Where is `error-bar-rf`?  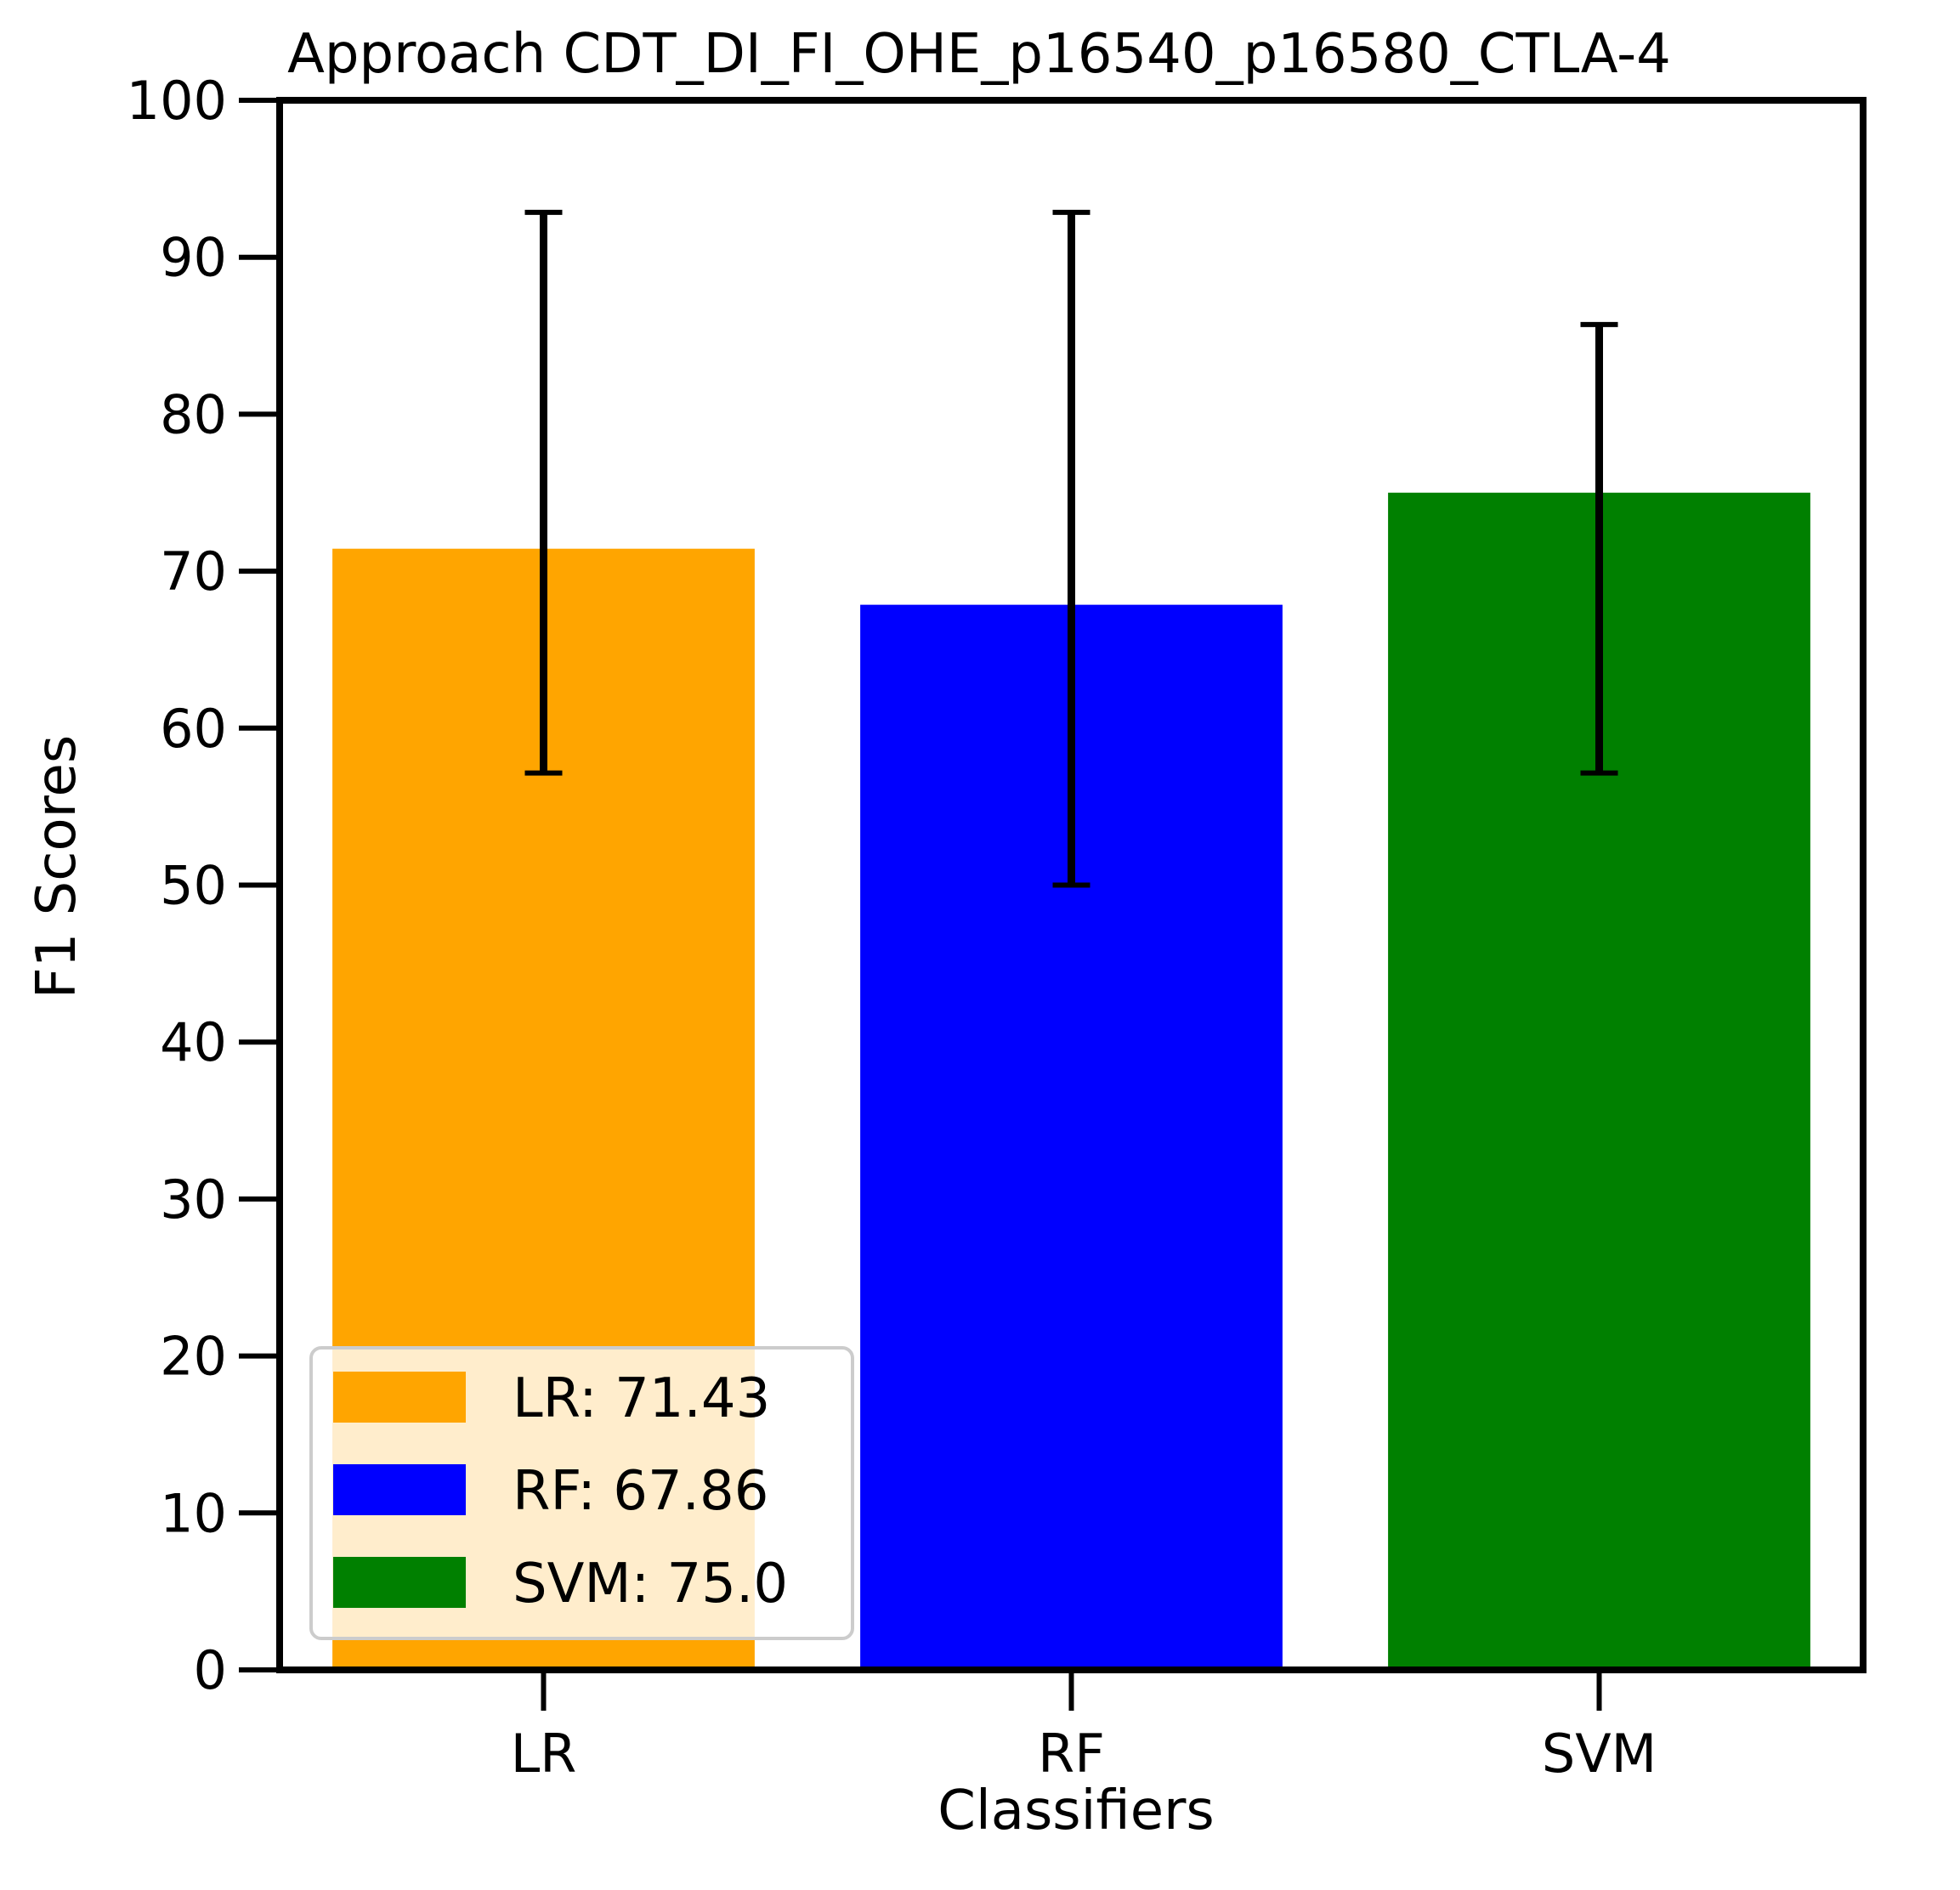 error-bar-rf is located at coordinates (1071, 548).